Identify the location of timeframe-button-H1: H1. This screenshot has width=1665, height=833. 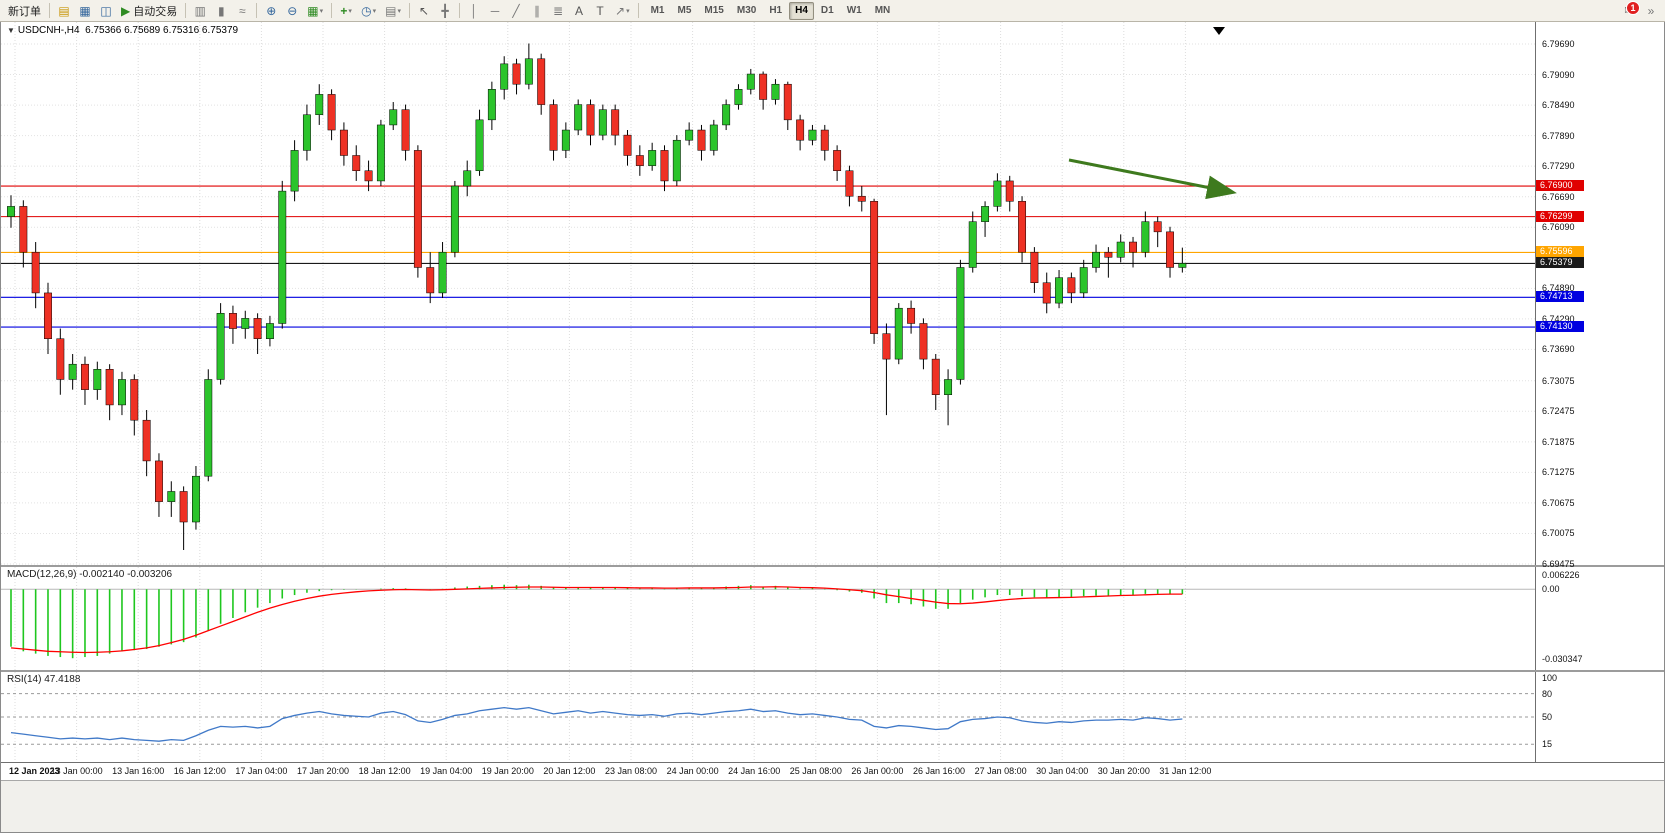
(775, 11).